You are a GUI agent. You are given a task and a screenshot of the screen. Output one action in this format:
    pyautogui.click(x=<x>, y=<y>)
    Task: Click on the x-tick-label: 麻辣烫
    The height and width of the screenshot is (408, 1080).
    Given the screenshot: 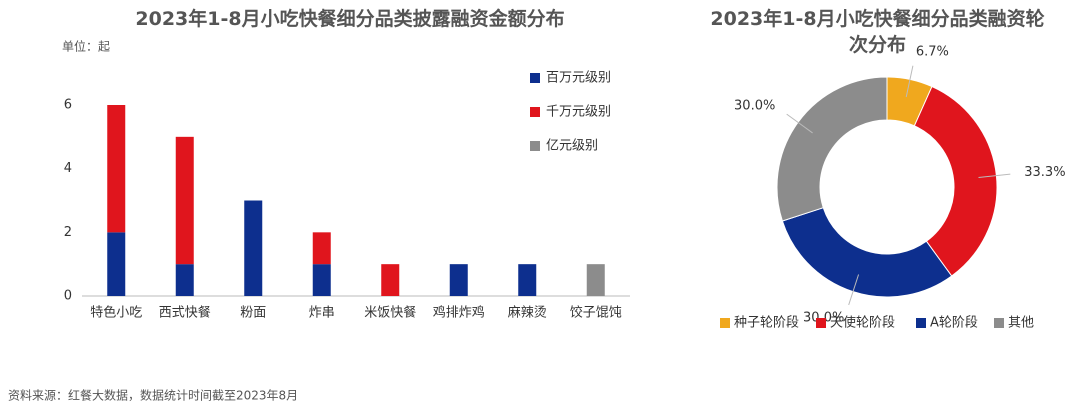 What is the action you would take?
    pyautogui.click(x=527, y=313)
    